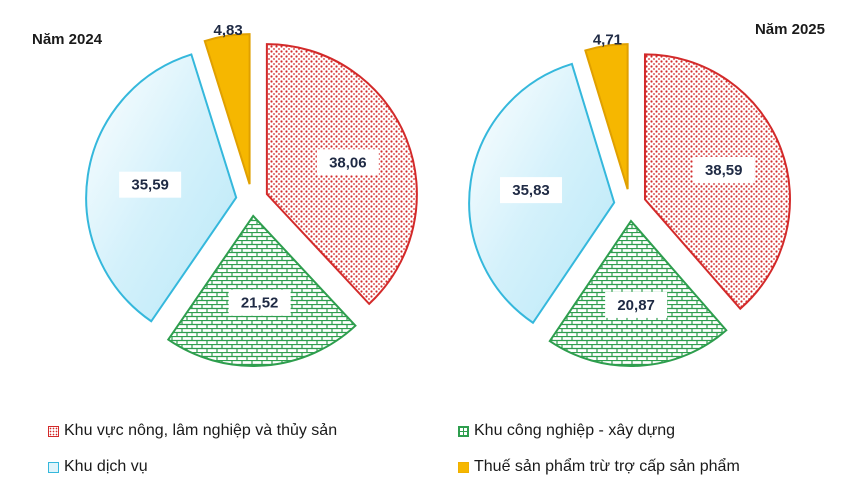 Image resolution: width=858 pixels, height=494 pixels. I want to click on legend-item-services: Khu dịch vụ, so click(98, 467).